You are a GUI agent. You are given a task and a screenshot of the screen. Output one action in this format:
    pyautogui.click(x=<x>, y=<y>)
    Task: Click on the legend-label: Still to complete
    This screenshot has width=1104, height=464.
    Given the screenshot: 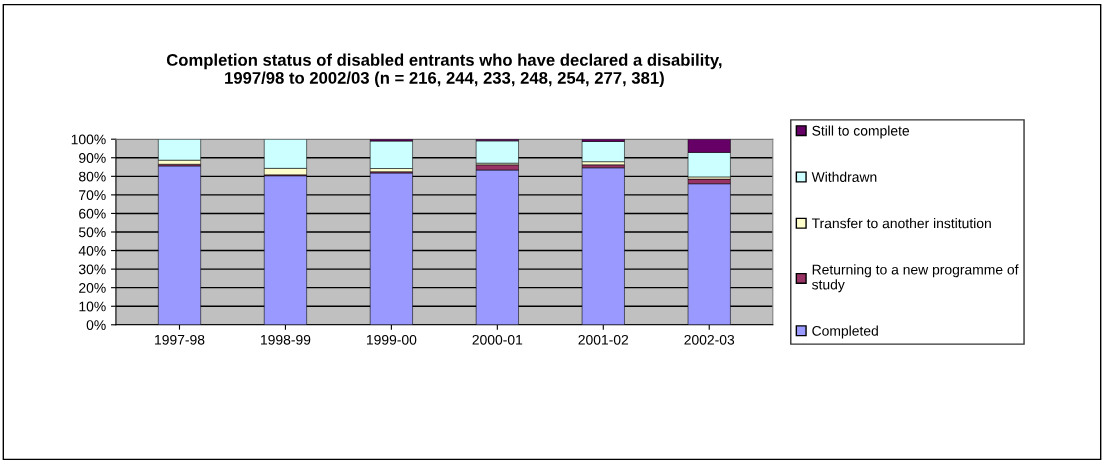 What is the action you would take?
    pyautogui.click(x=861, y=132)
    